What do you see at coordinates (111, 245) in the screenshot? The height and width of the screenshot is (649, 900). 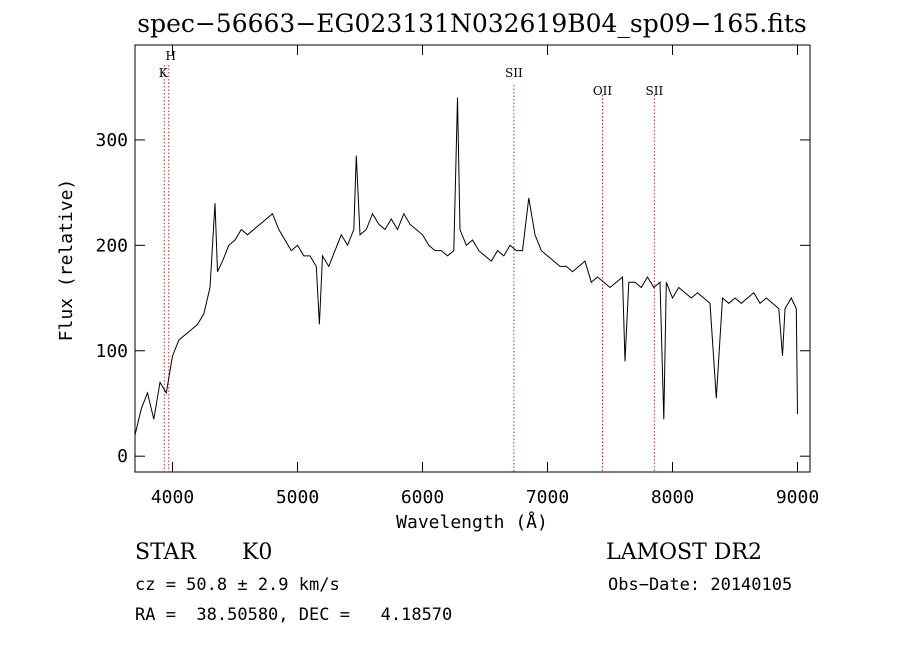 I see `y-tick-label: 200` at bounding box center [111, 245].